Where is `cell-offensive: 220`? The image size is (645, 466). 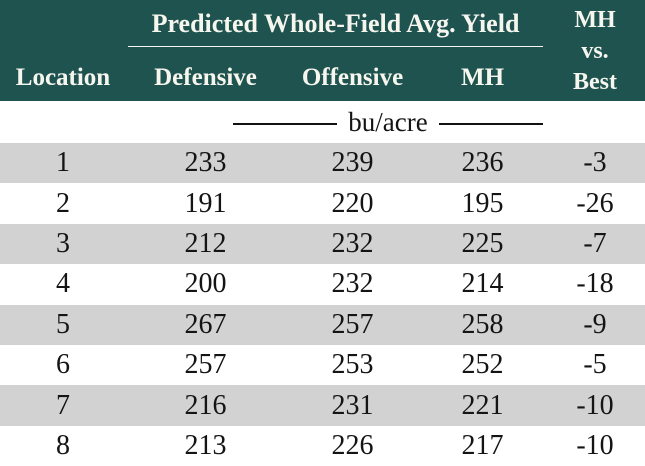 cell-offensive: 220 is located at coordinates (352, 203).